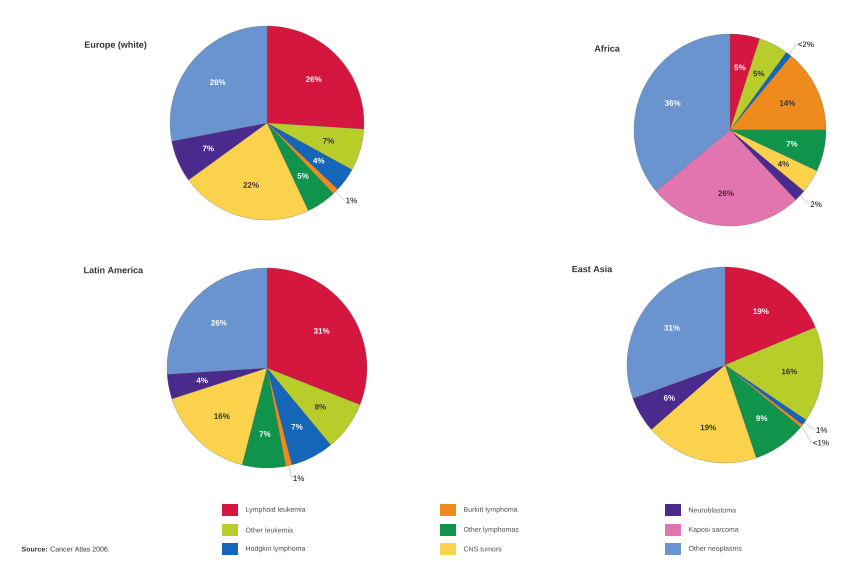  What do you see at coordinates (218, 82) in the screenshot?
I see `data-label: 28%` at bounding box center [218, 82].